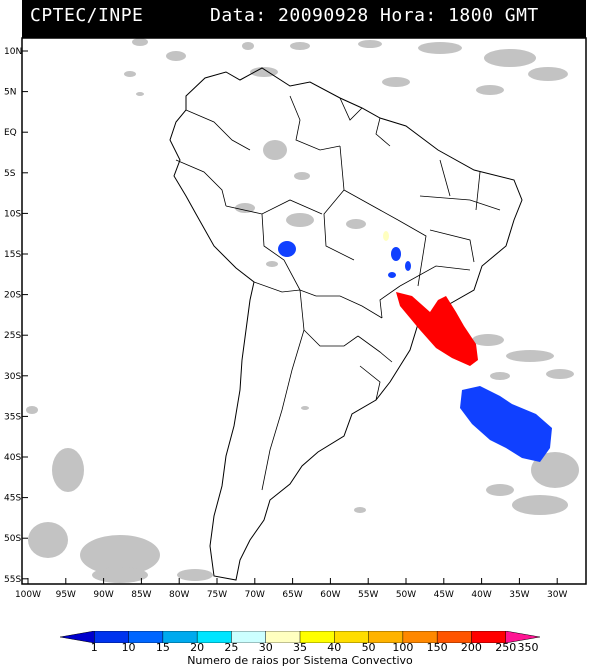  Describe the element at coordinates (481, 595) in the screenshot. I see `longitude-label: 40W` at that location.